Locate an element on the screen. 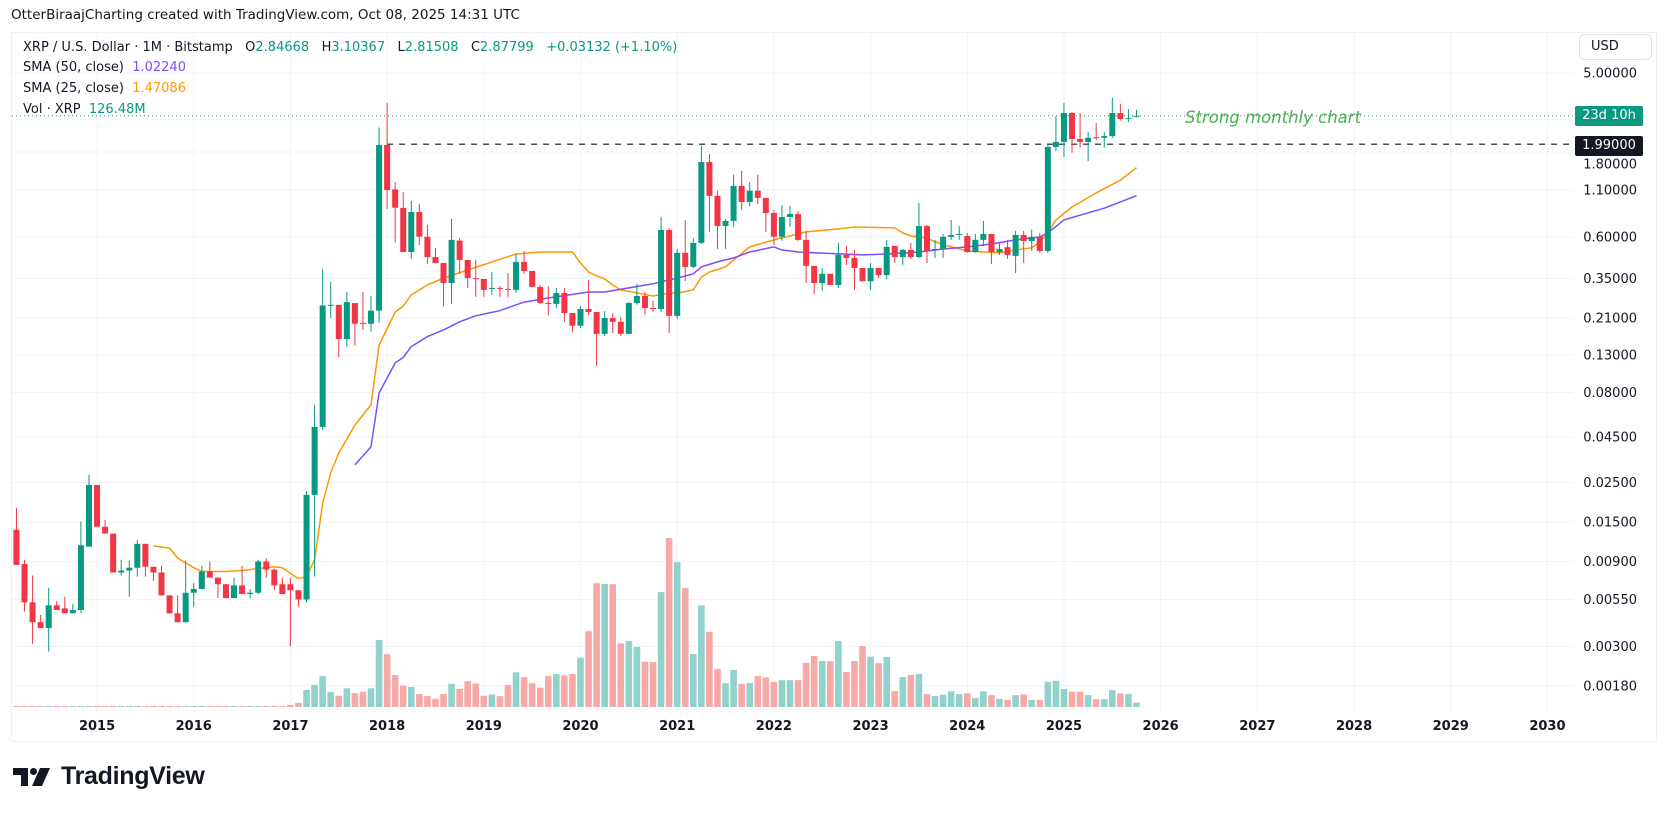 This screenshot has height=815, width=1669. symbol-title: XRP / U.S. Dollar · 1M · Bitstamp is located at coordinates (128, 47).